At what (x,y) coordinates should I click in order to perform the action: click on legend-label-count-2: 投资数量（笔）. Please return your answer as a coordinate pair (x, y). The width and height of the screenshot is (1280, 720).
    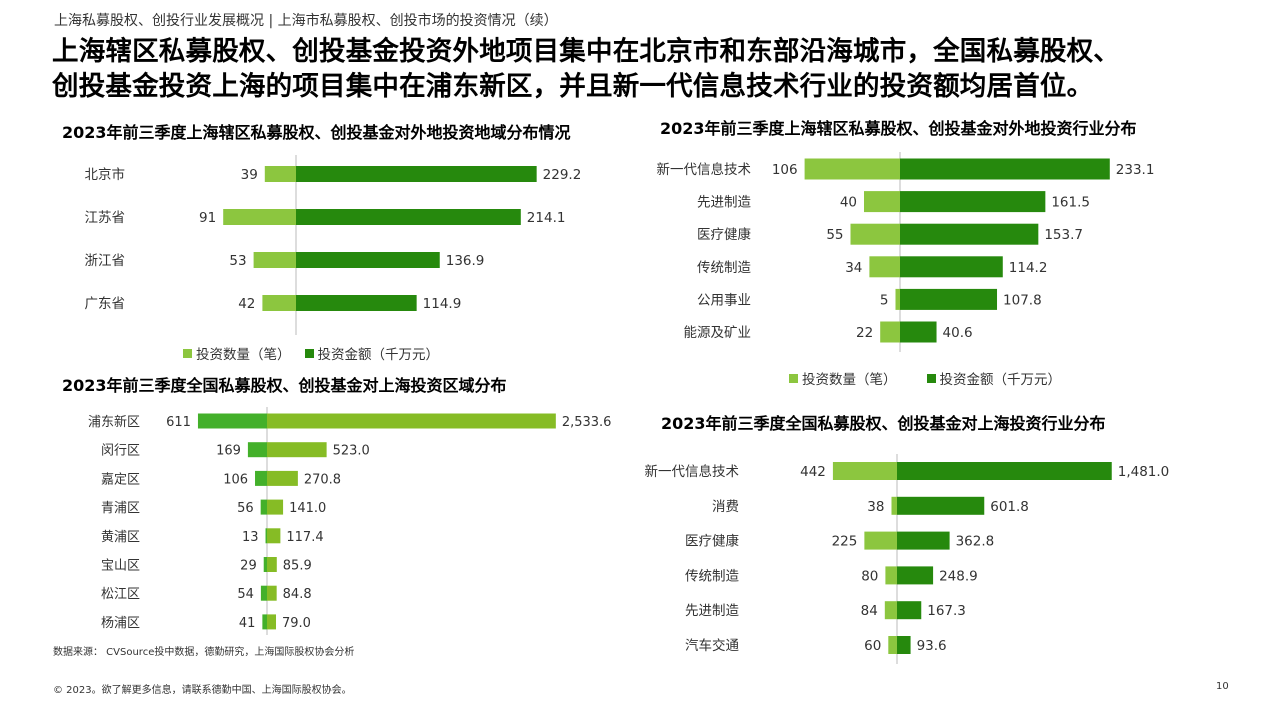
    Looking at the image, I should click on (849, 380).